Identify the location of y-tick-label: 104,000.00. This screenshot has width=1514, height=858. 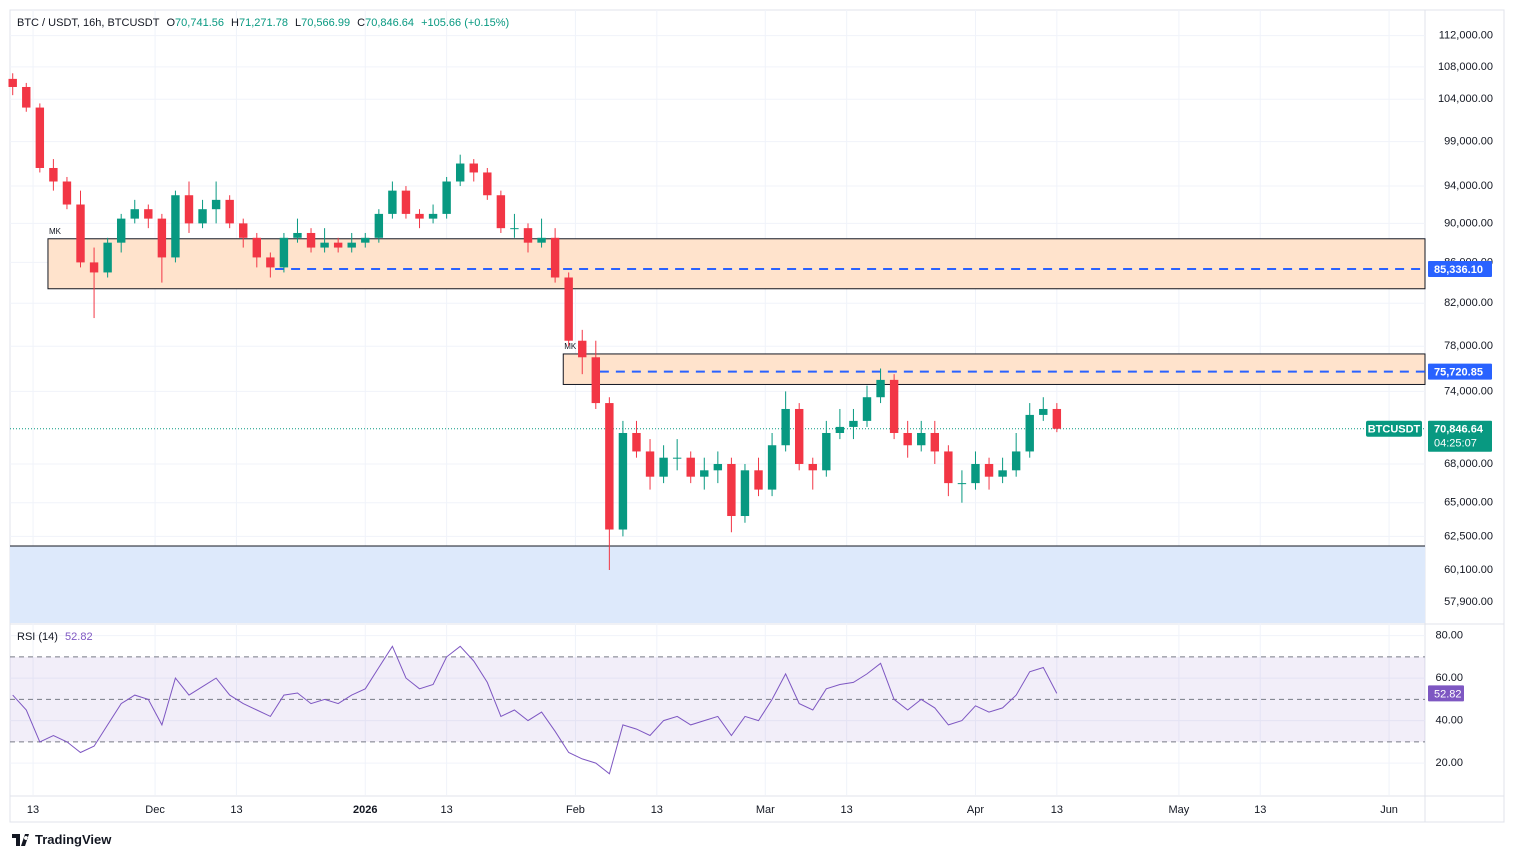
(1465, 99).